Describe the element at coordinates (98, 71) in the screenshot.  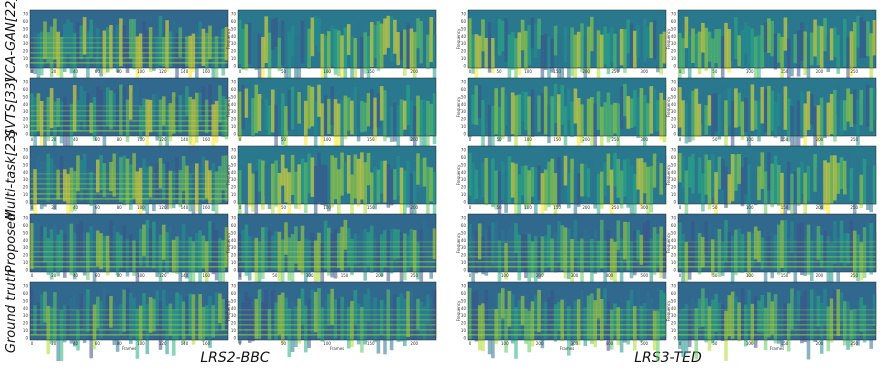
I see `x-tick-label: 60` at that location.